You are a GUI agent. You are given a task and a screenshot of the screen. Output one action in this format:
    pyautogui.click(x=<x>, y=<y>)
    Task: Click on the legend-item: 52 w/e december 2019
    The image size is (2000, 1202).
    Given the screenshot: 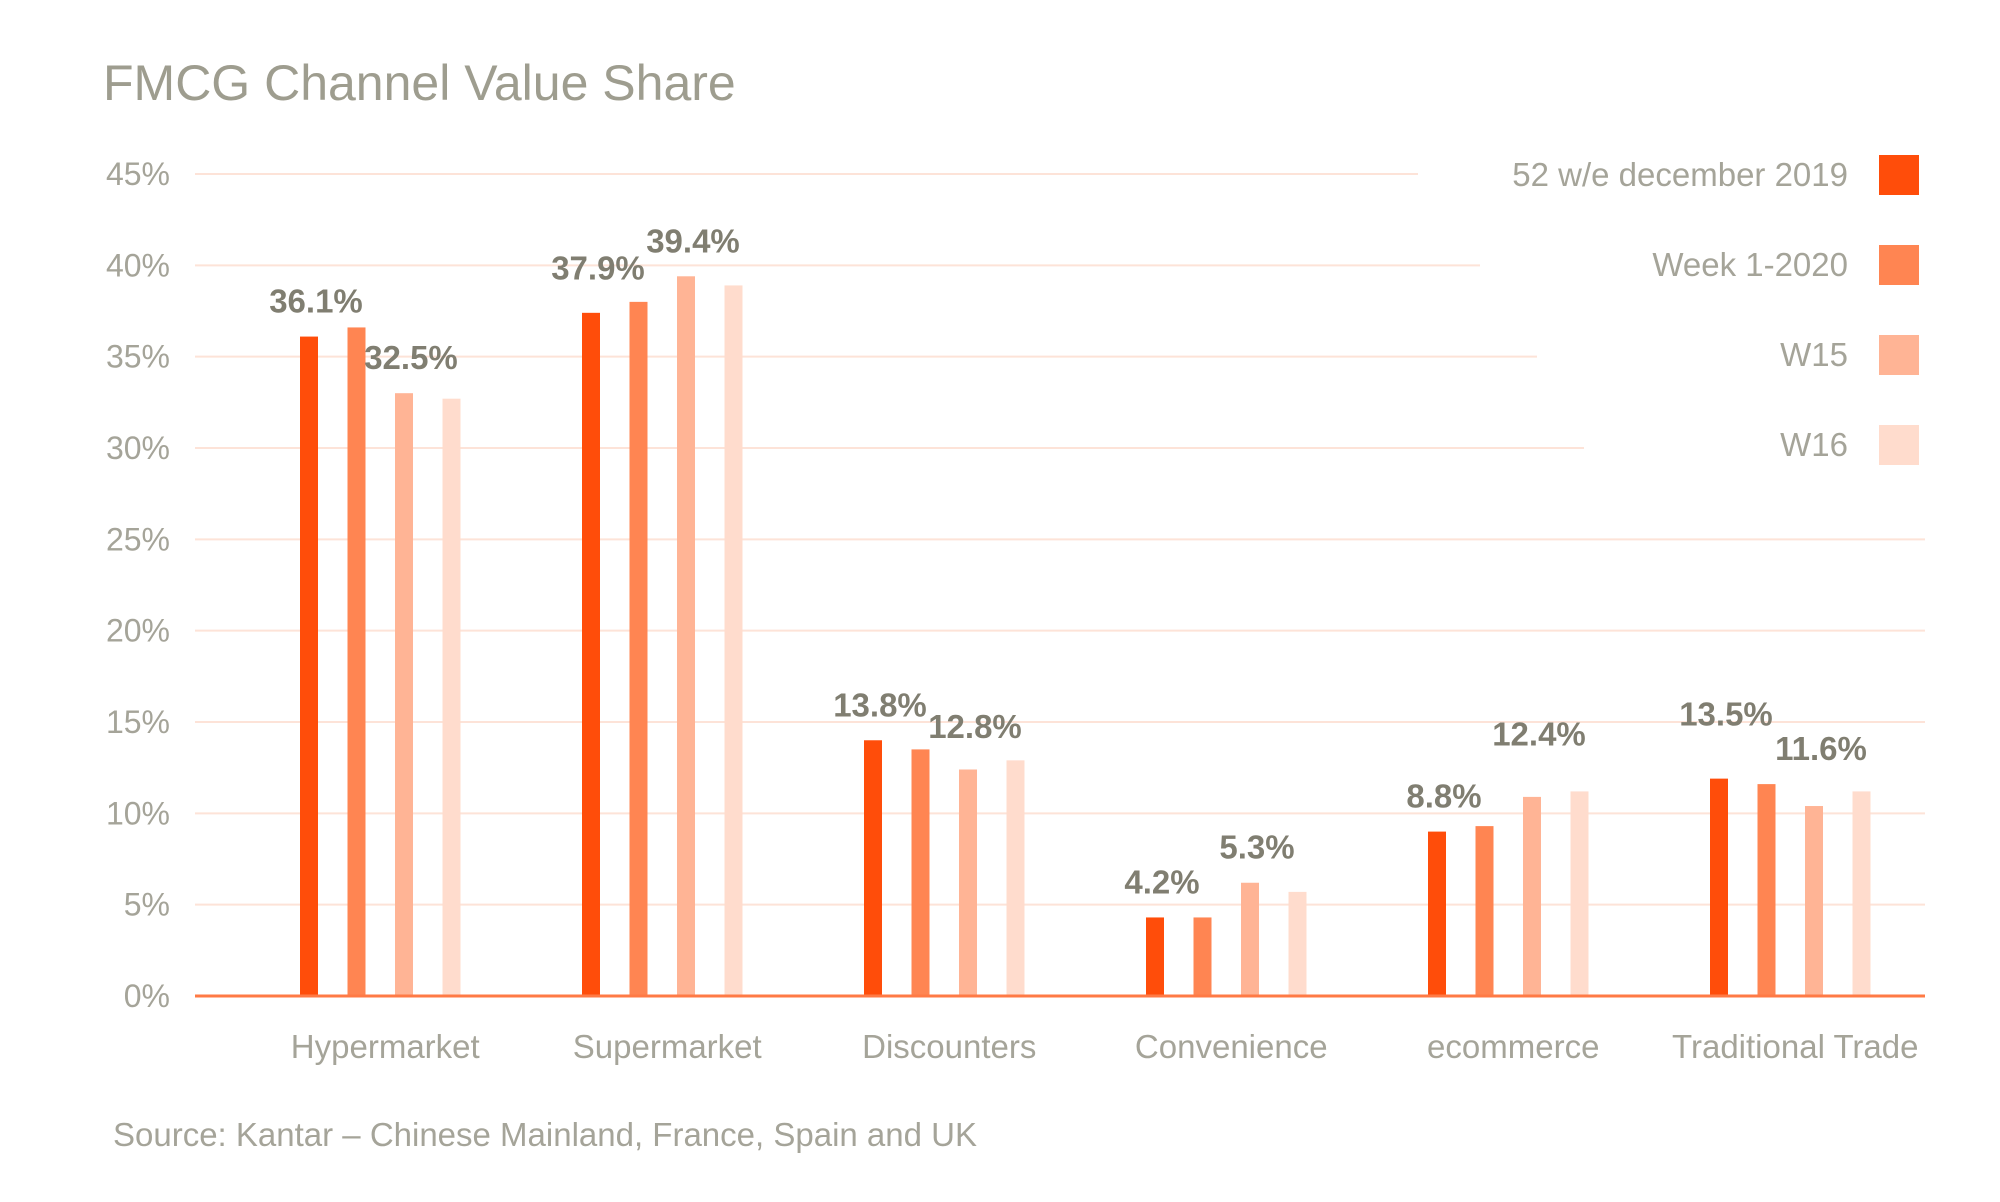 What is the action you would take?
    pyautogui.click(x=1715, y=175)
    